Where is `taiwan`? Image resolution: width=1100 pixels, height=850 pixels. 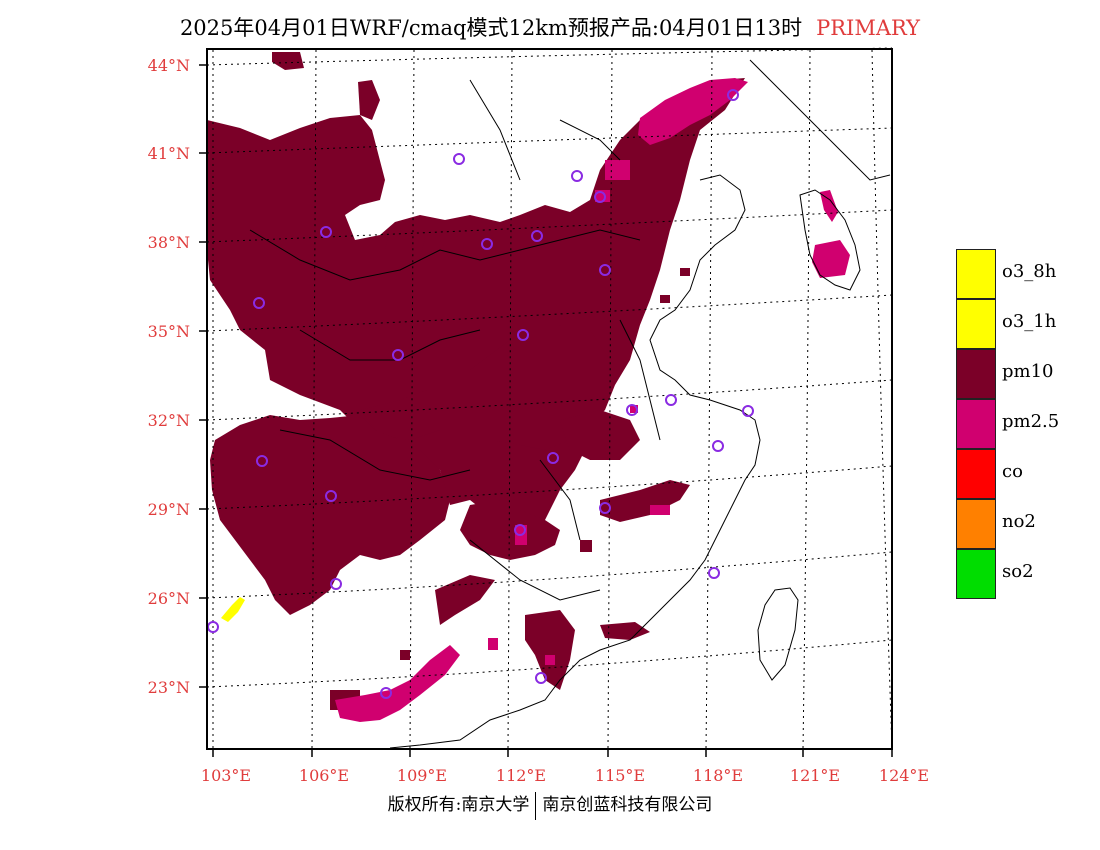 taiwan is located at coordinates (778, 634).